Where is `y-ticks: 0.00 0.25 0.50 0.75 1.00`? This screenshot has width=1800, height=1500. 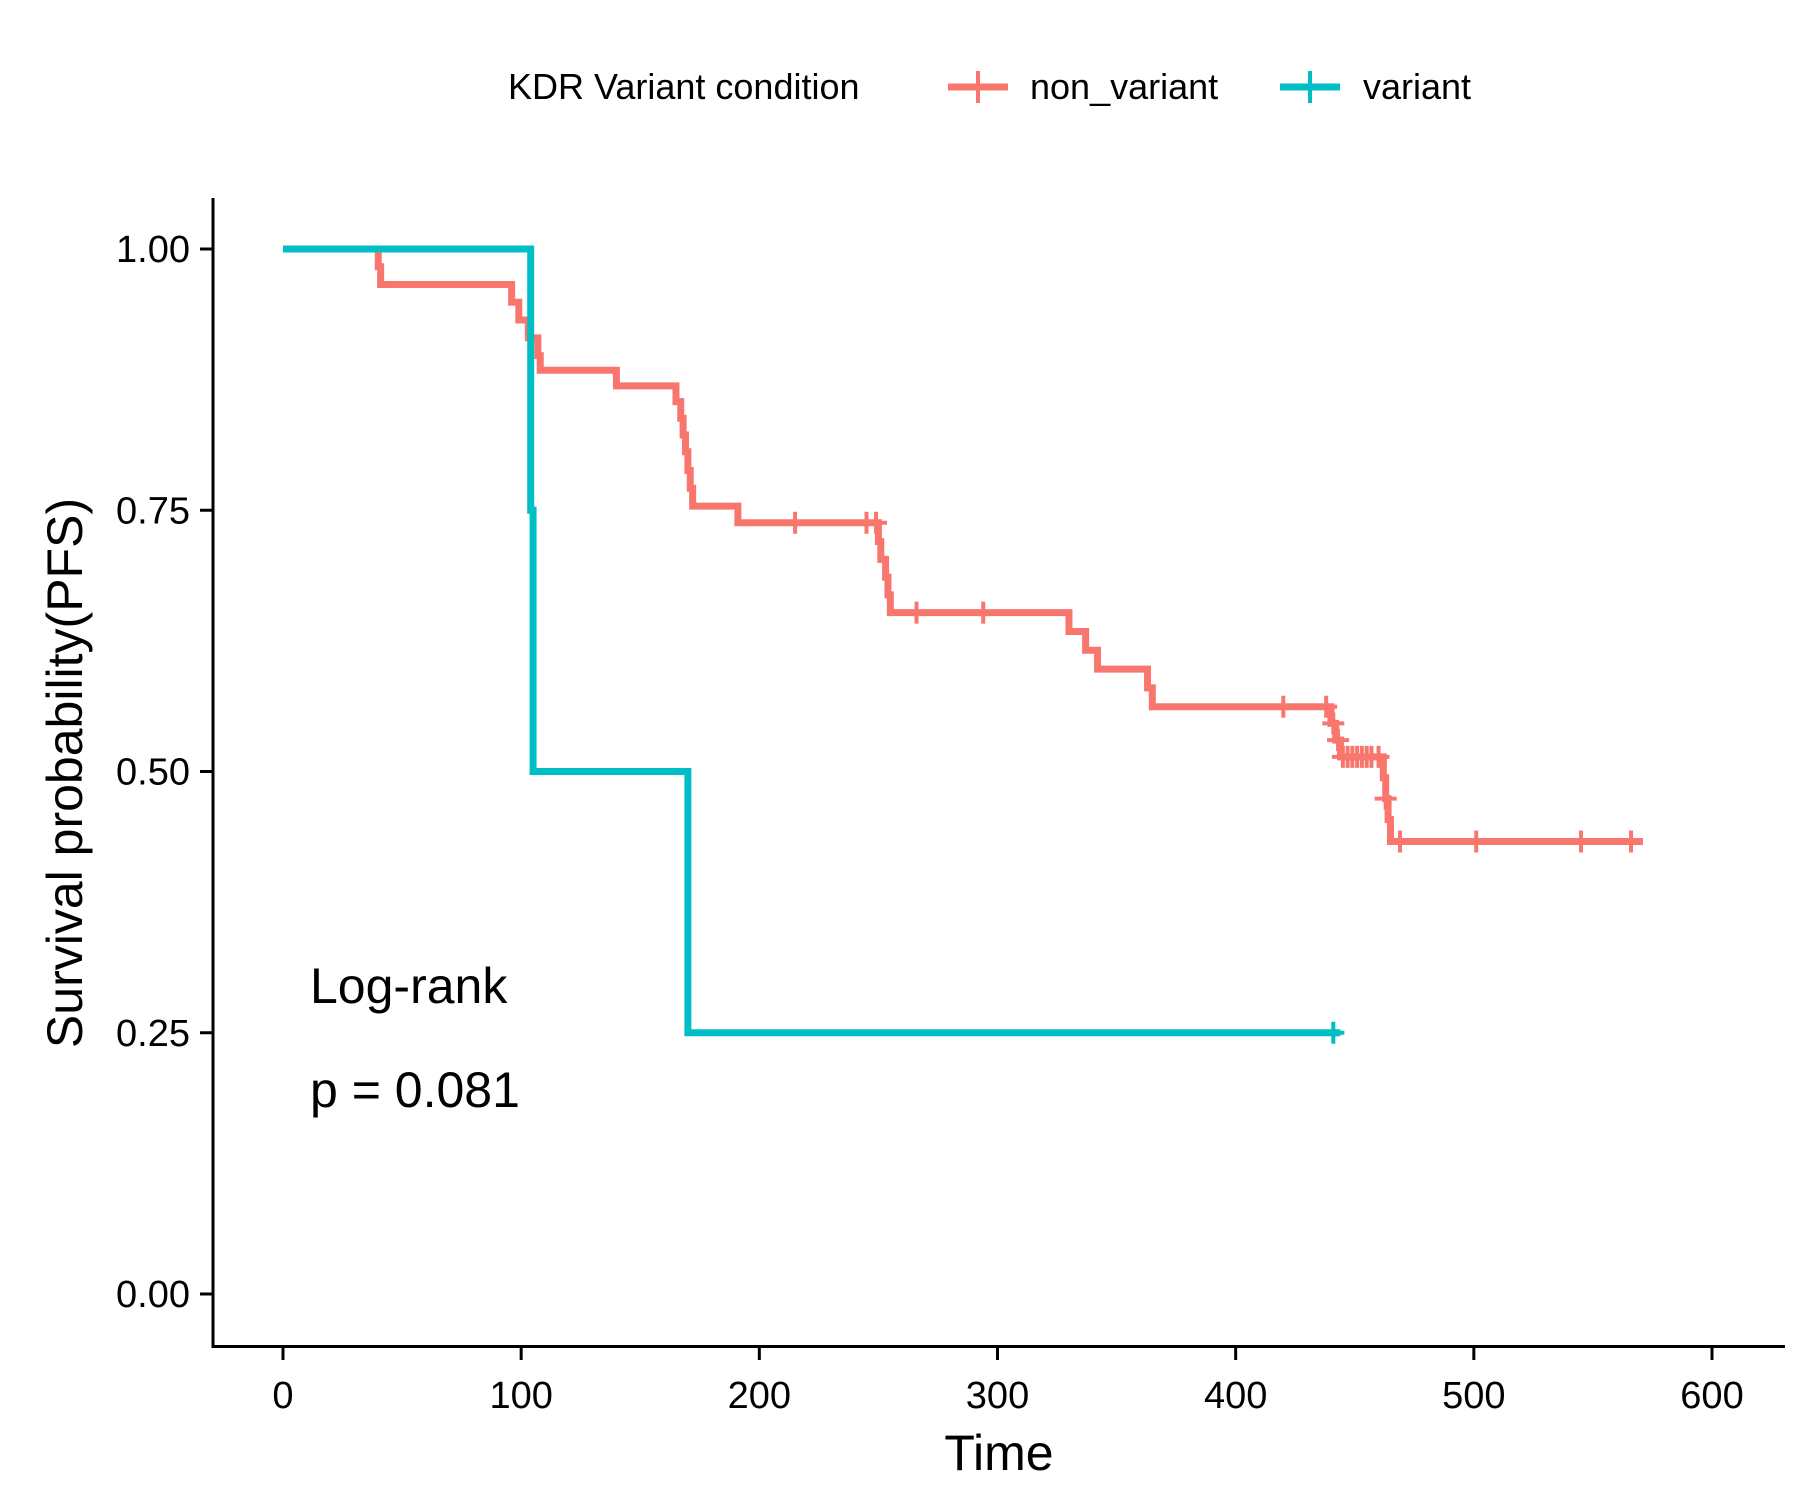 y-ticks: 0.00 0.25 0.50 0.75 1.00 is located at coordinates (164, 772).